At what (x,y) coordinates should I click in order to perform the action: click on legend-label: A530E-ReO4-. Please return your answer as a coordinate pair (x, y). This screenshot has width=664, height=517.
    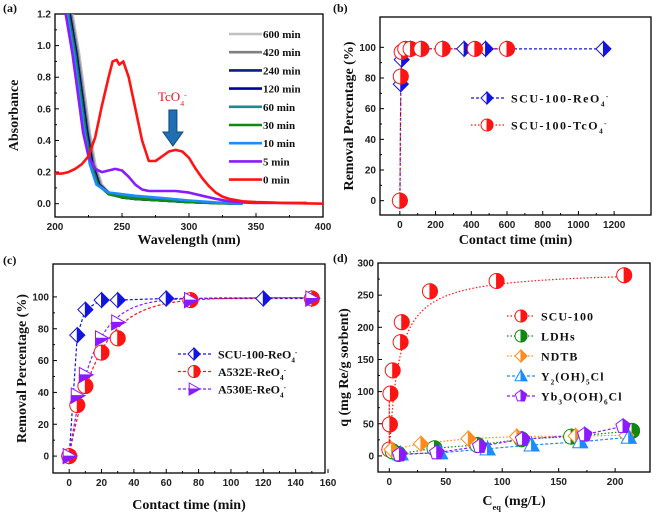
    Looking at the image, I should click on (252, 391).